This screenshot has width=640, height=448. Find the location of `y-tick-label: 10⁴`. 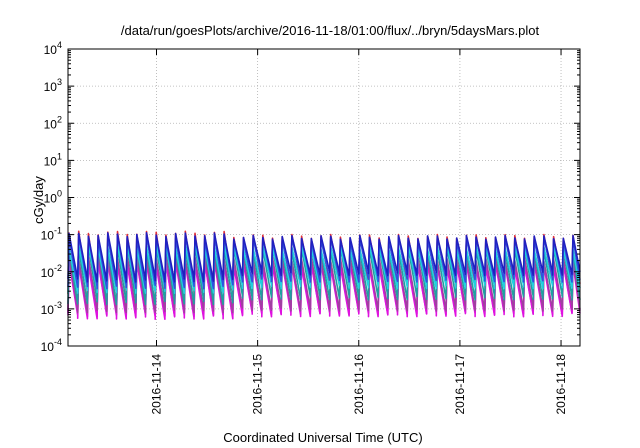

y-tick-label: 10⁴ is located at coordinates (53, 48).